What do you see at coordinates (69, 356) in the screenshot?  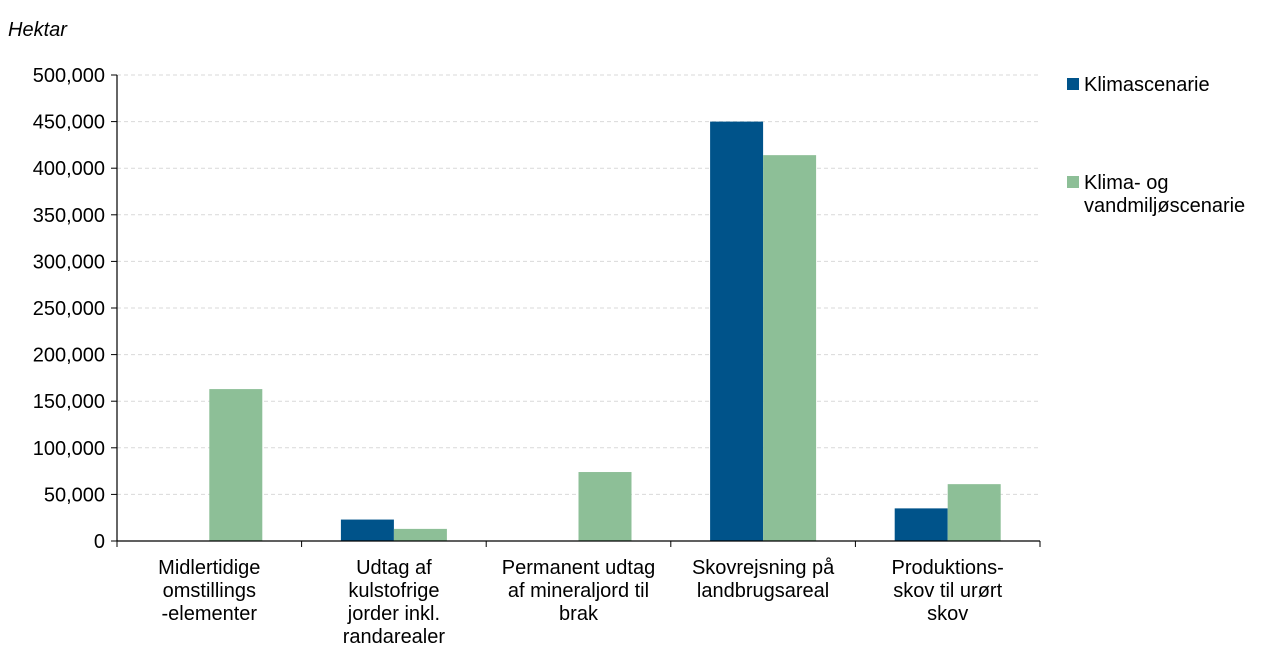 I see `y-tick-label: 200,000` at bounding box center [69, 356].